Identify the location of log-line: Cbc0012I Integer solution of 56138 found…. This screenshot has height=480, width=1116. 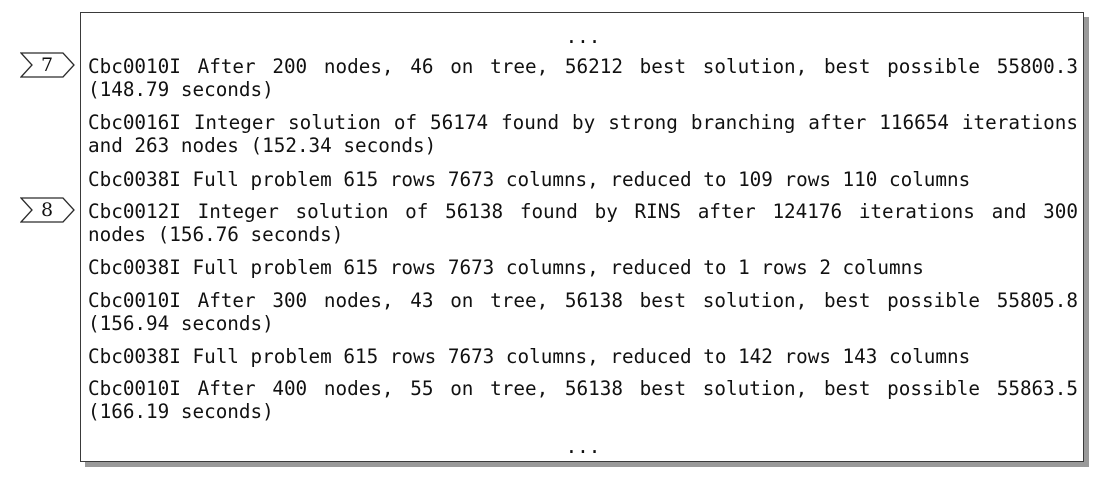
(583, 223).